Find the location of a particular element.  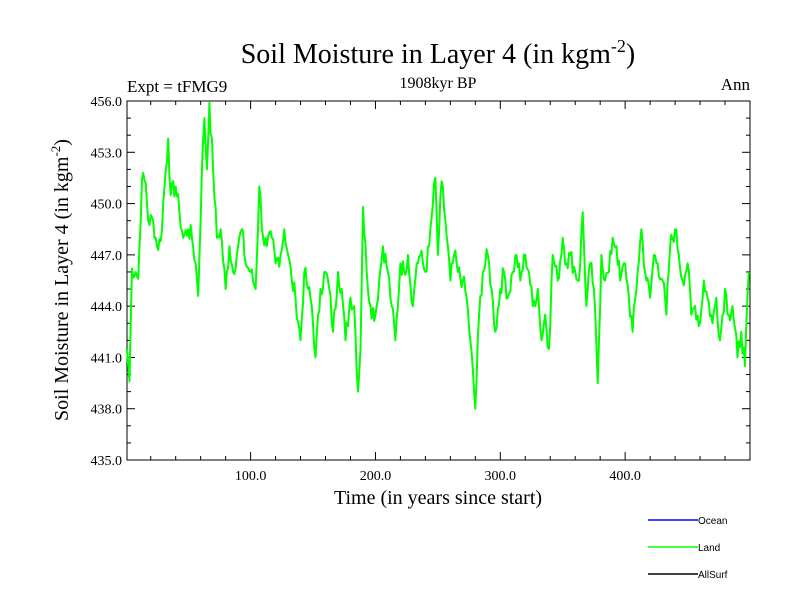

y-tick-label: 447.0 is located at coordinates (107, 256).